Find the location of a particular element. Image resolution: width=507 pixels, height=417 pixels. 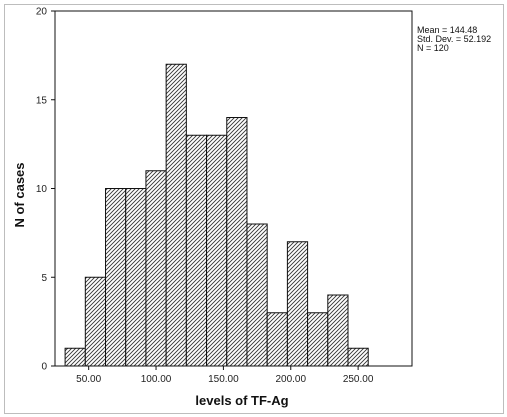

x-axis-title: levels of TF-Ag is located at coordinates (241, 400).